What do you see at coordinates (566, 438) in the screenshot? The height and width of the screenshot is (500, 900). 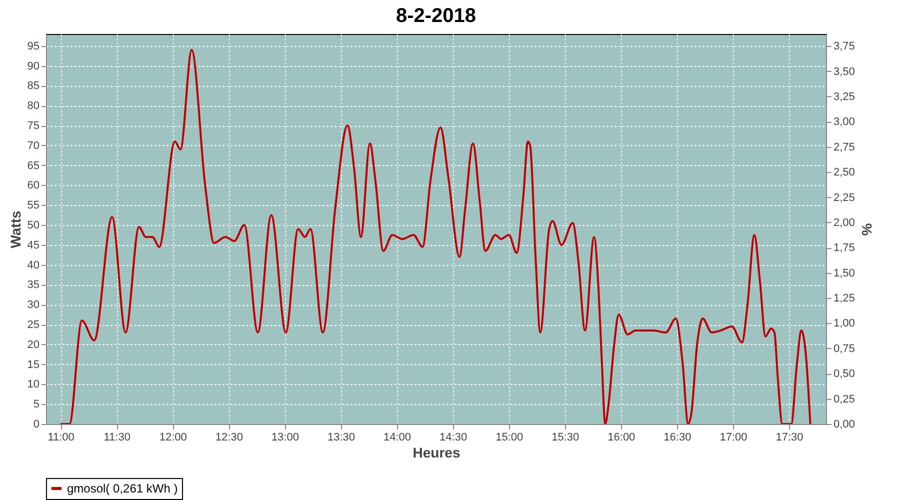 I see `x-tick-label: 15:30` at bounding box center [566, 438].